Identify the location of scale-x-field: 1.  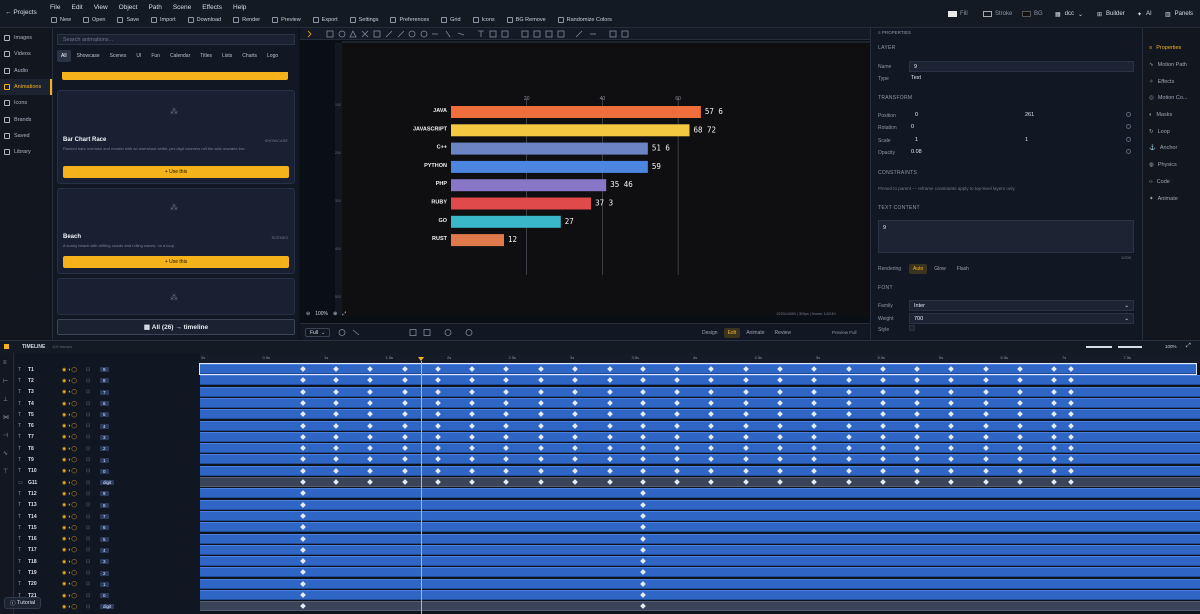
(917, 140).